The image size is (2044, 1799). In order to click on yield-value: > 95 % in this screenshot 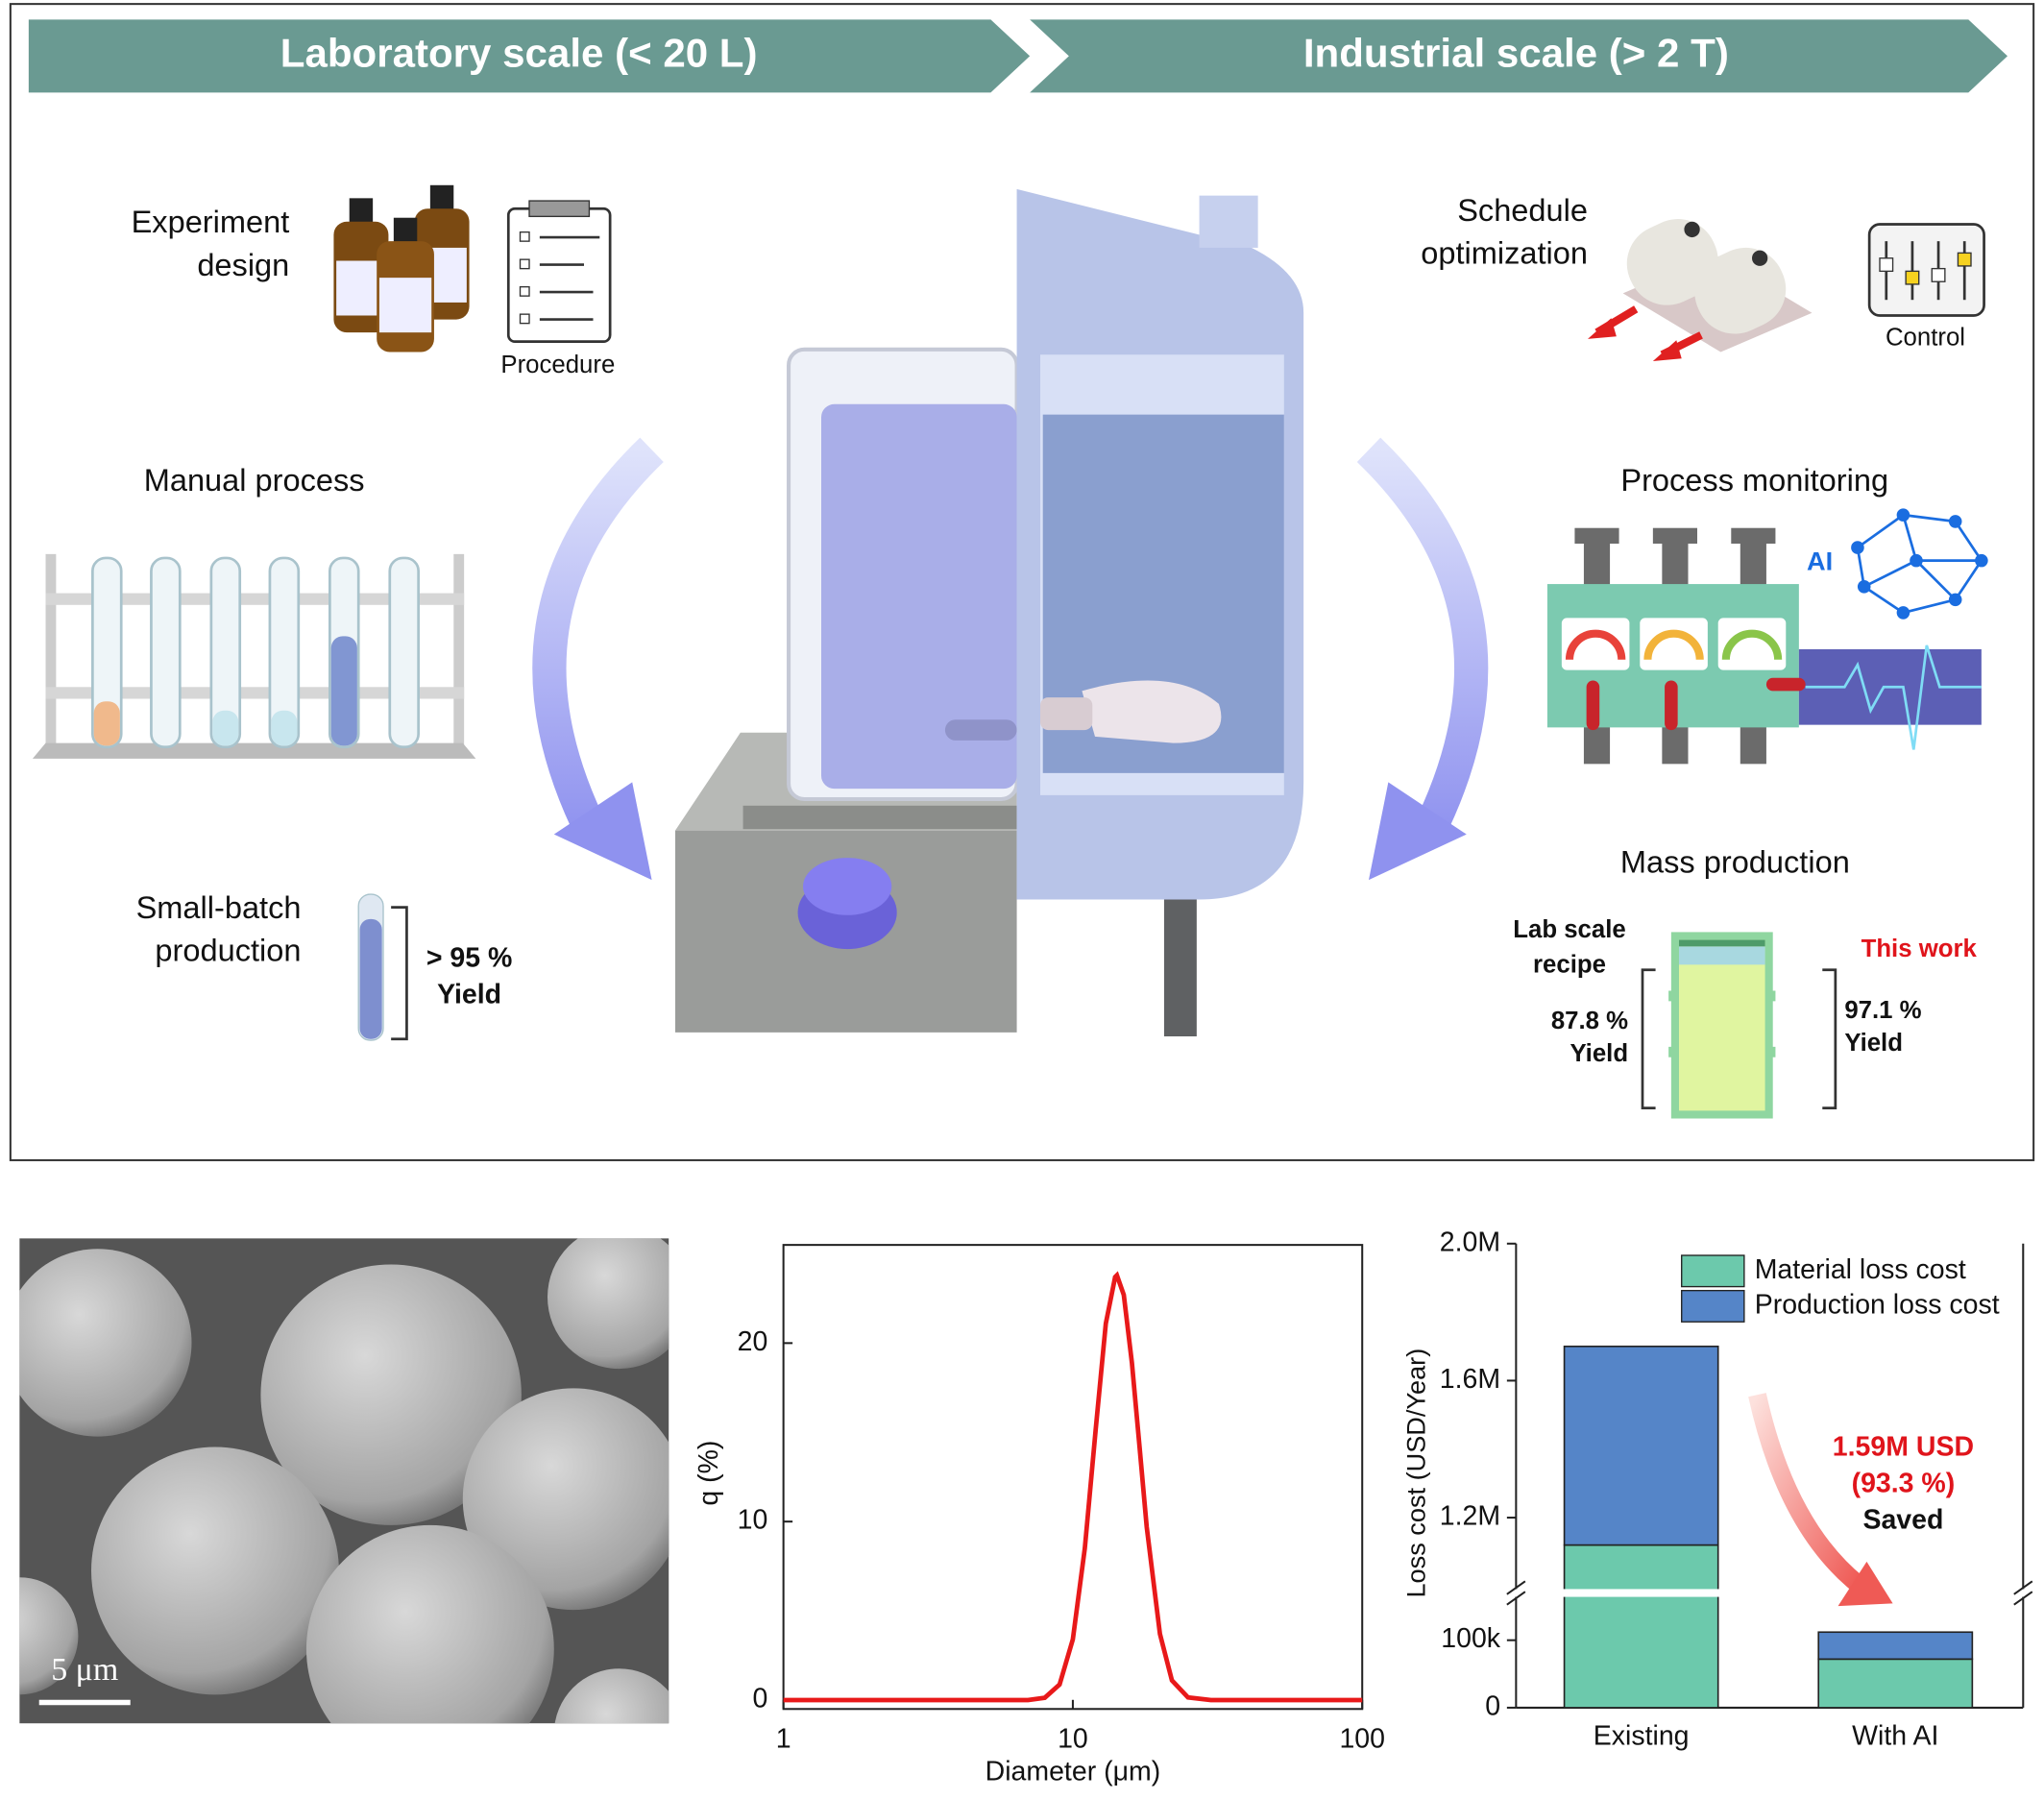, I will do `click(469, 958)`.